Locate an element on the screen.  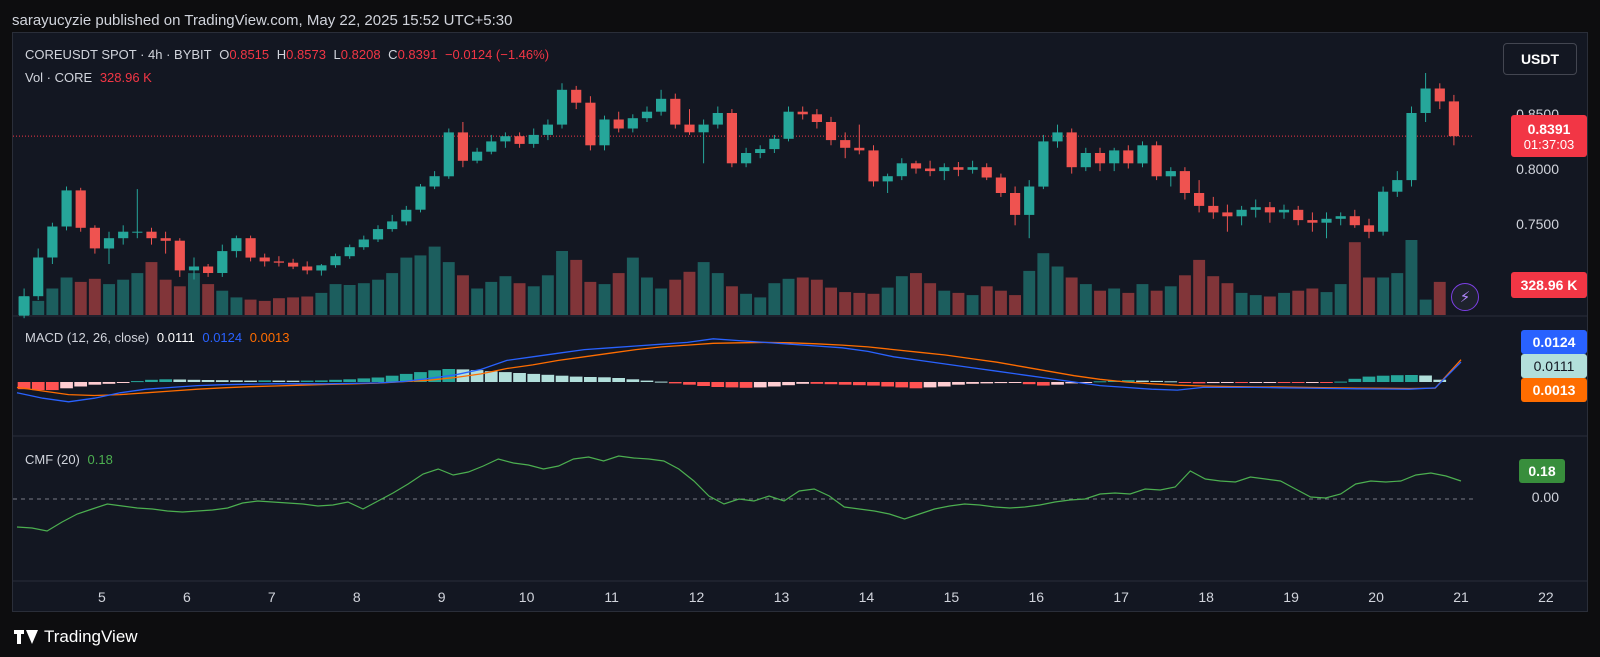
volume-legend: Vol · CORE 328.96 K is located at coordinates (90, 77).